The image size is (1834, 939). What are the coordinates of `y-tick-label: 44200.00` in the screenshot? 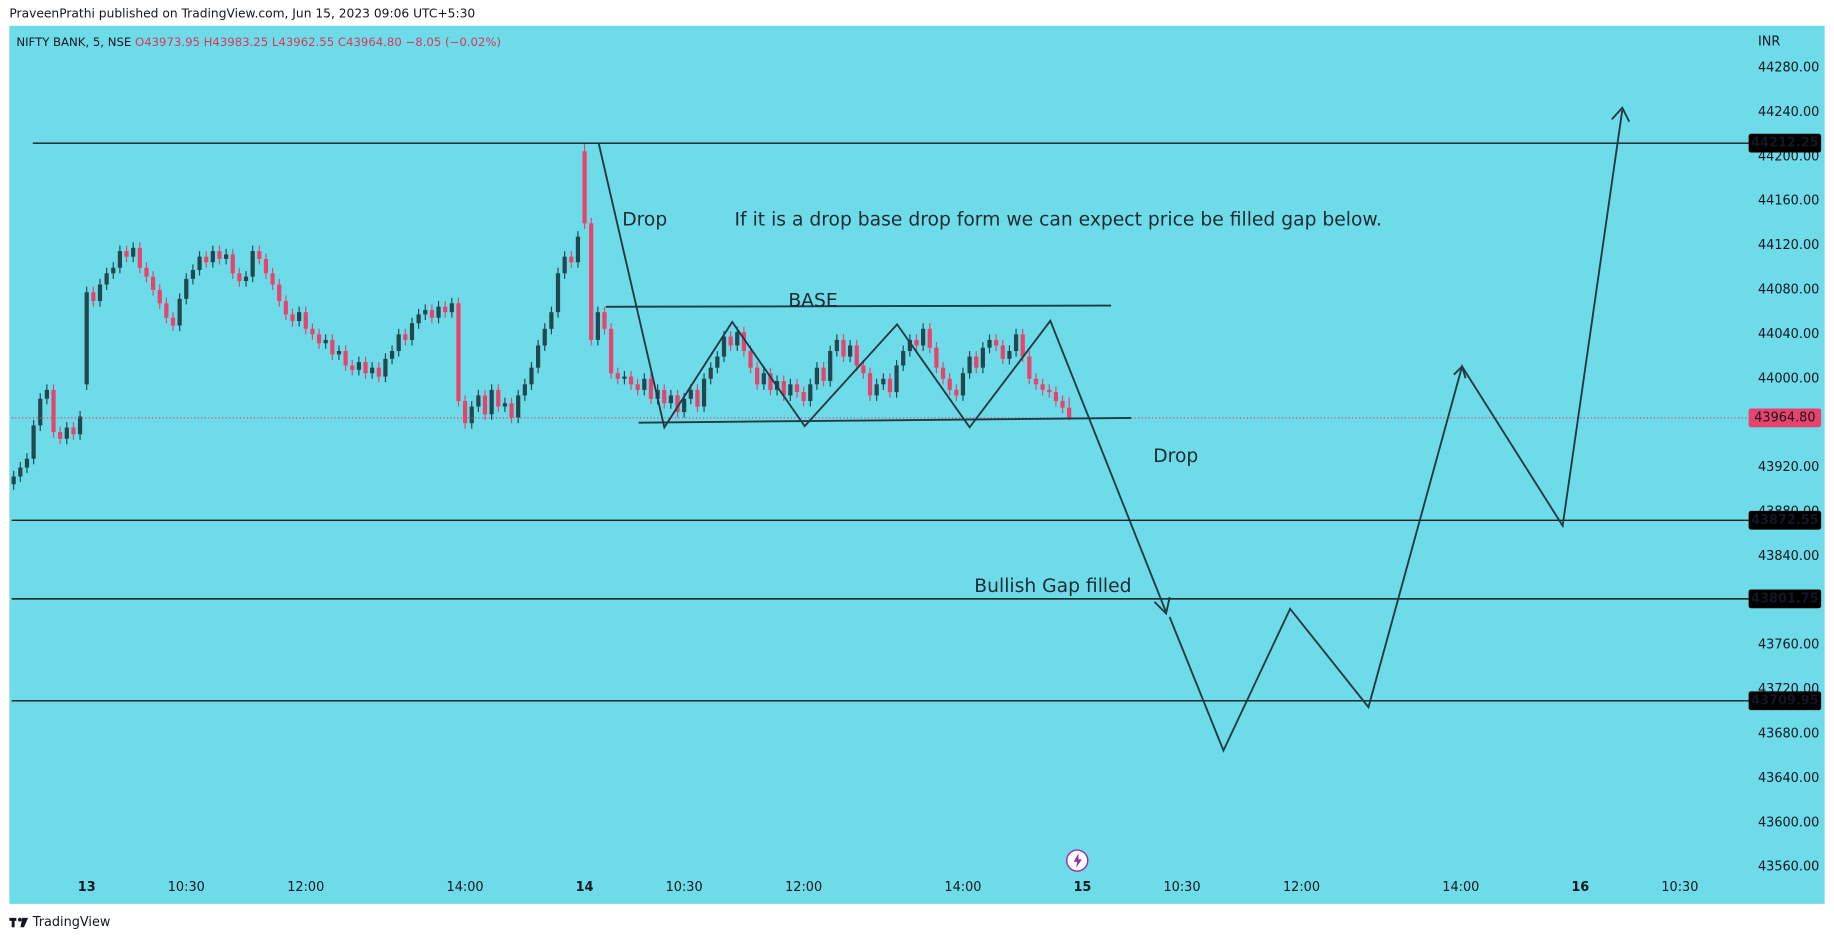 It's located at (1788, 156).